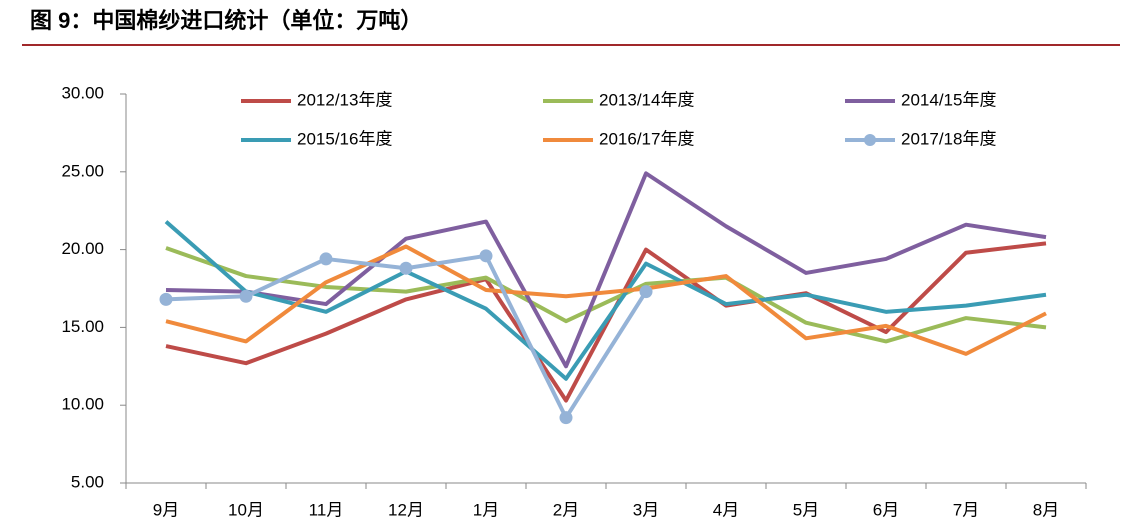  Describe the element at coordinates (486, 509) in the screenshot. I see `x-tick-label: 1月` at that location.